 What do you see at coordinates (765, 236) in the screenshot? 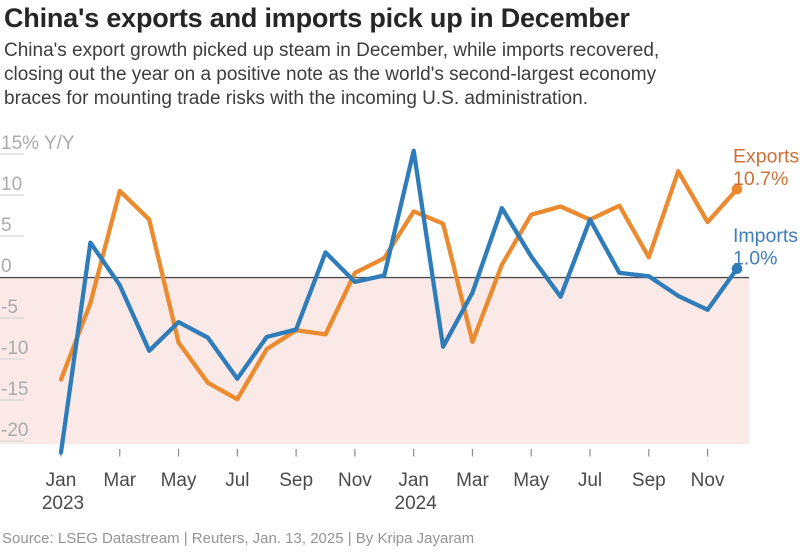
I see `imports-series-label: Imports` at bounding box center [765, 236].